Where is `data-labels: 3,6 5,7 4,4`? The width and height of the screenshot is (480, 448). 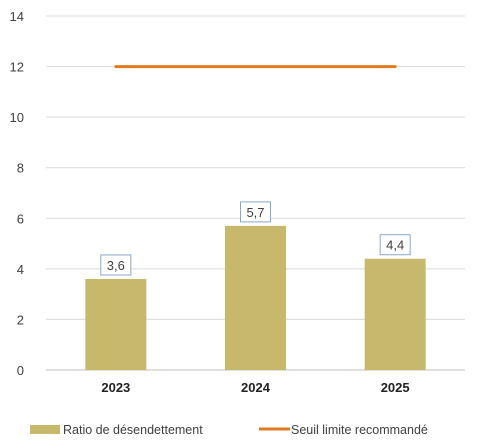 data-labels: 3,6 5,7 4,4 is located at coordinates (255, 238).